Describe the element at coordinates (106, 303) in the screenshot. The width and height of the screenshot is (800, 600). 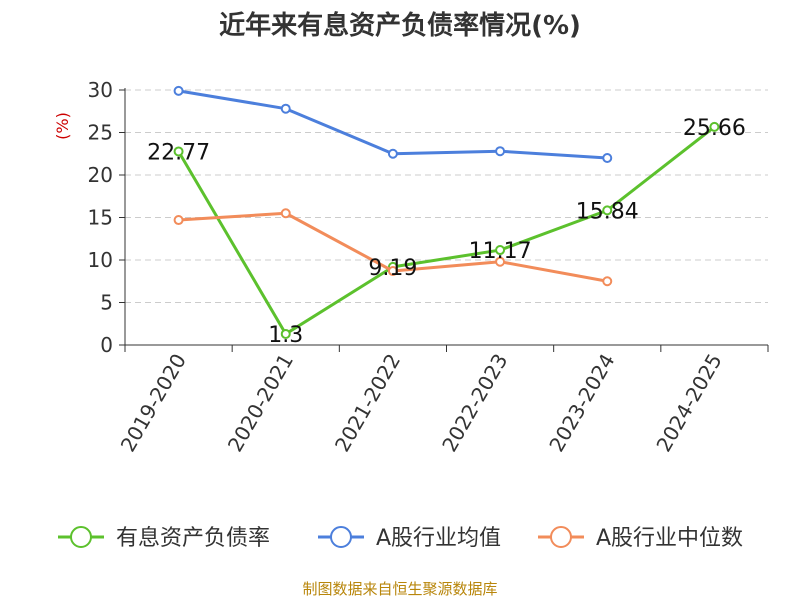
I see `y-tick-label: 5` at that location.